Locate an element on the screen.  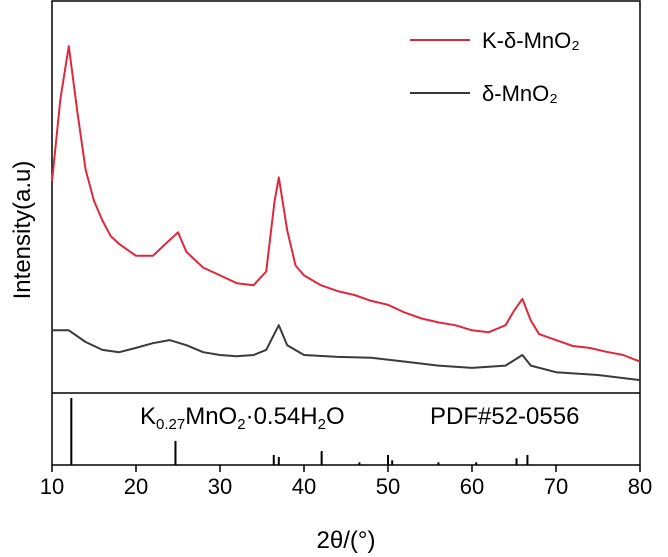
x-tick-label: 20 is located at coordinates (136, 486).